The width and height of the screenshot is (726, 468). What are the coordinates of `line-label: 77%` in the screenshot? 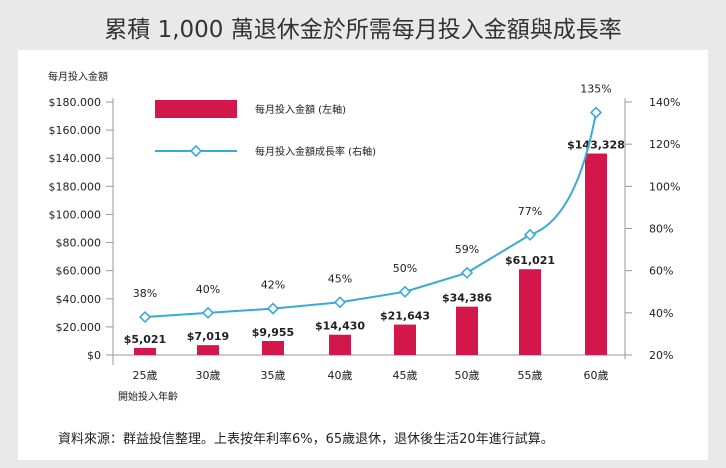 It's located at (530, 211).